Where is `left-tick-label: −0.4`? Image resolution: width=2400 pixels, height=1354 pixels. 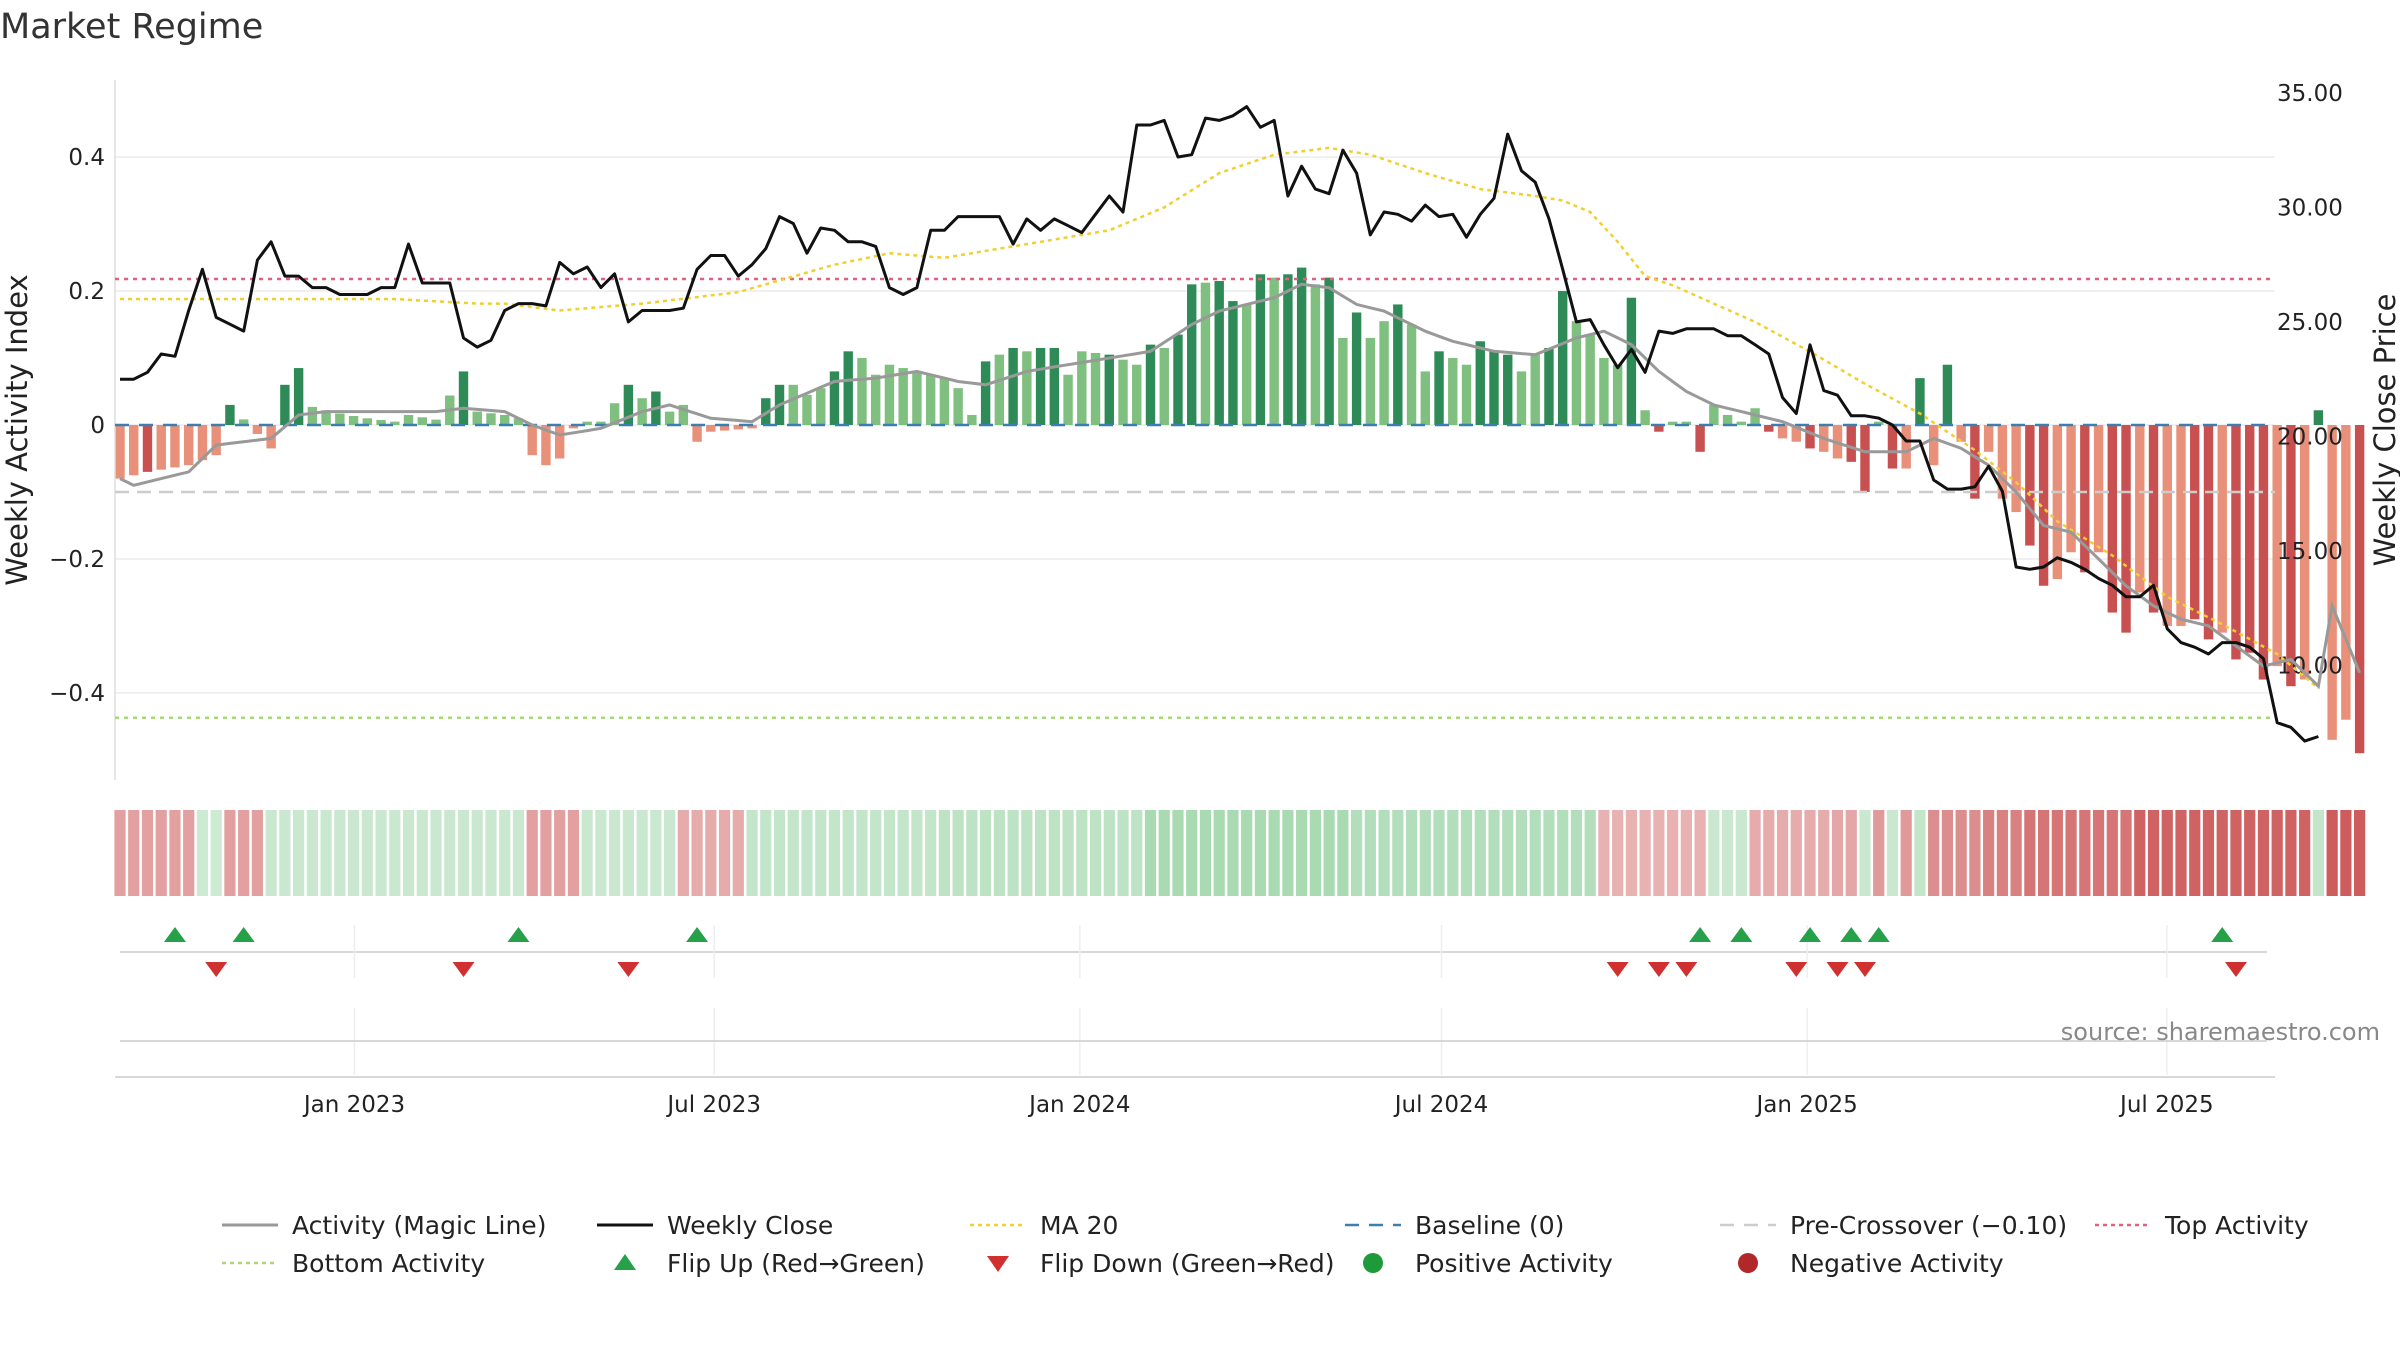 left-tick-label: −0.4 is located at coordinates (77, 694).